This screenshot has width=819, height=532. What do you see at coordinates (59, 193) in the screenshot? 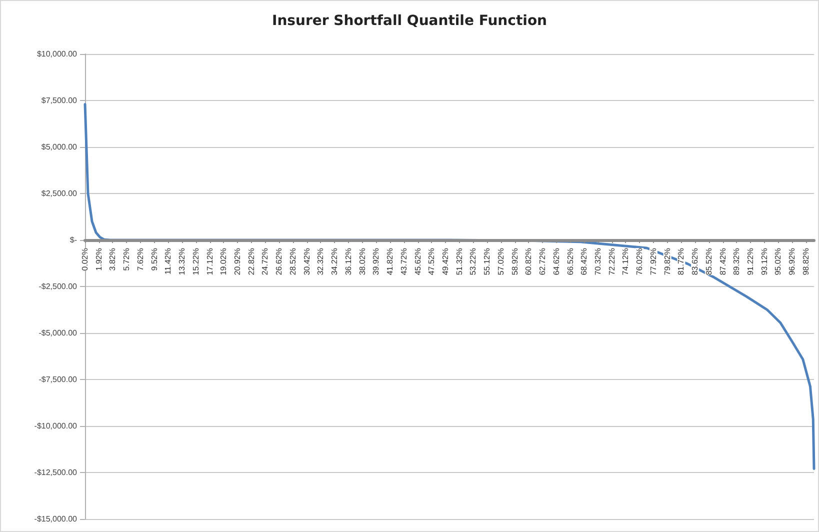
I see `y-tick-label: $2,500.00` at bounding box center [59, 193].